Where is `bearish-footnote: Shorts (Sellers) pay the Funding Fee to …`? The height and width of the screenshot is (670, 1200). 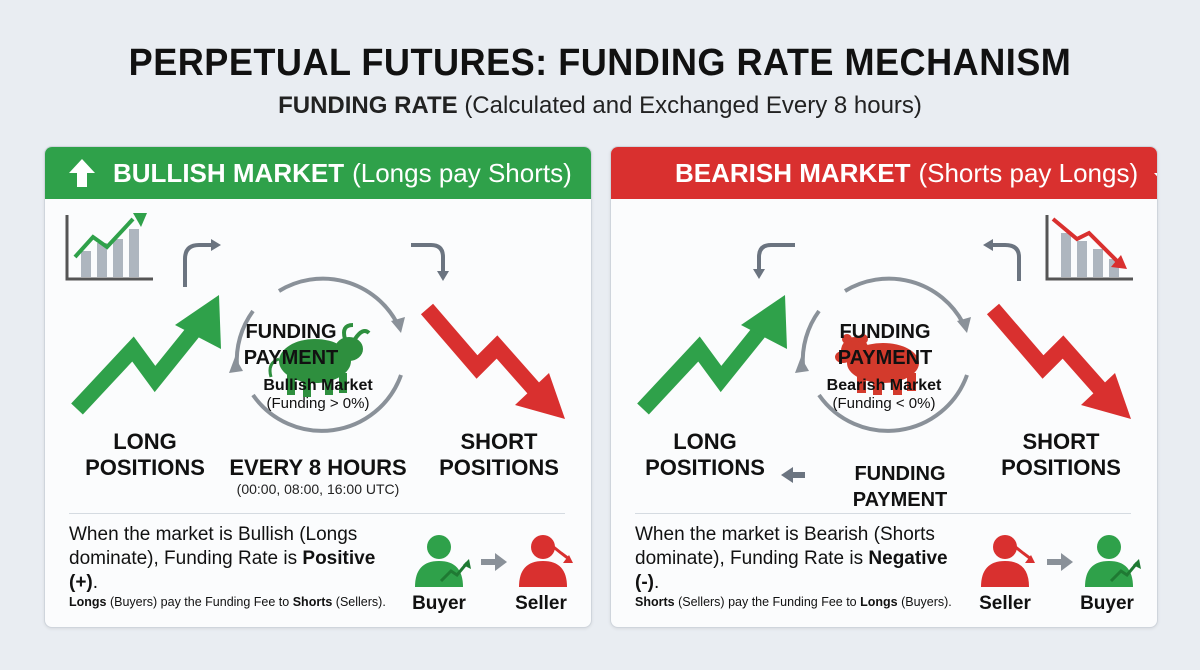 bearish-footnote: Shorts (Sellers) pay the Funding Fee to … is located at coordinates (793, 602).